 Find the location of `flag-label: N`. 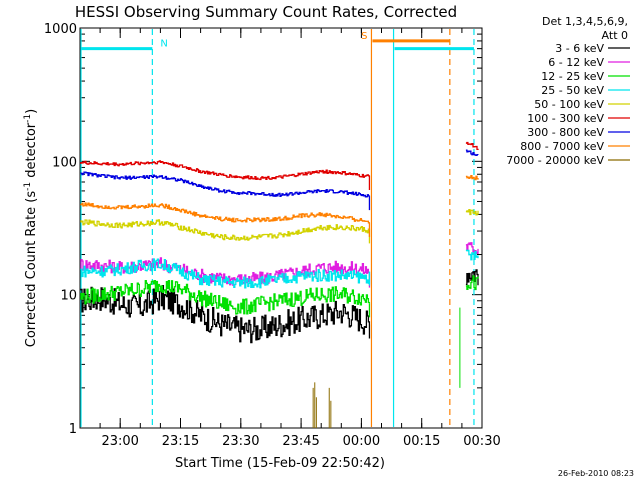

flag-label: N is located at coordinates (163, 44).